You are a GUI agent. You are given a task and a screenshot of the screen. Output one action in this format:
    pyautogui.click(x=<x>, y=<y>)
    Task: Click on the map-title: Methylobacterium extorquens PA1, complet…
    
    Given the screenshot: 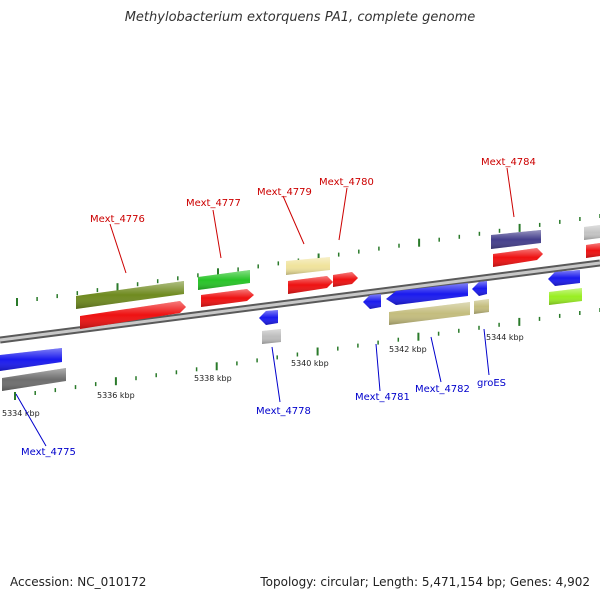 What is the action you would take?
    pyautogui.click(x=300, y=17)
    